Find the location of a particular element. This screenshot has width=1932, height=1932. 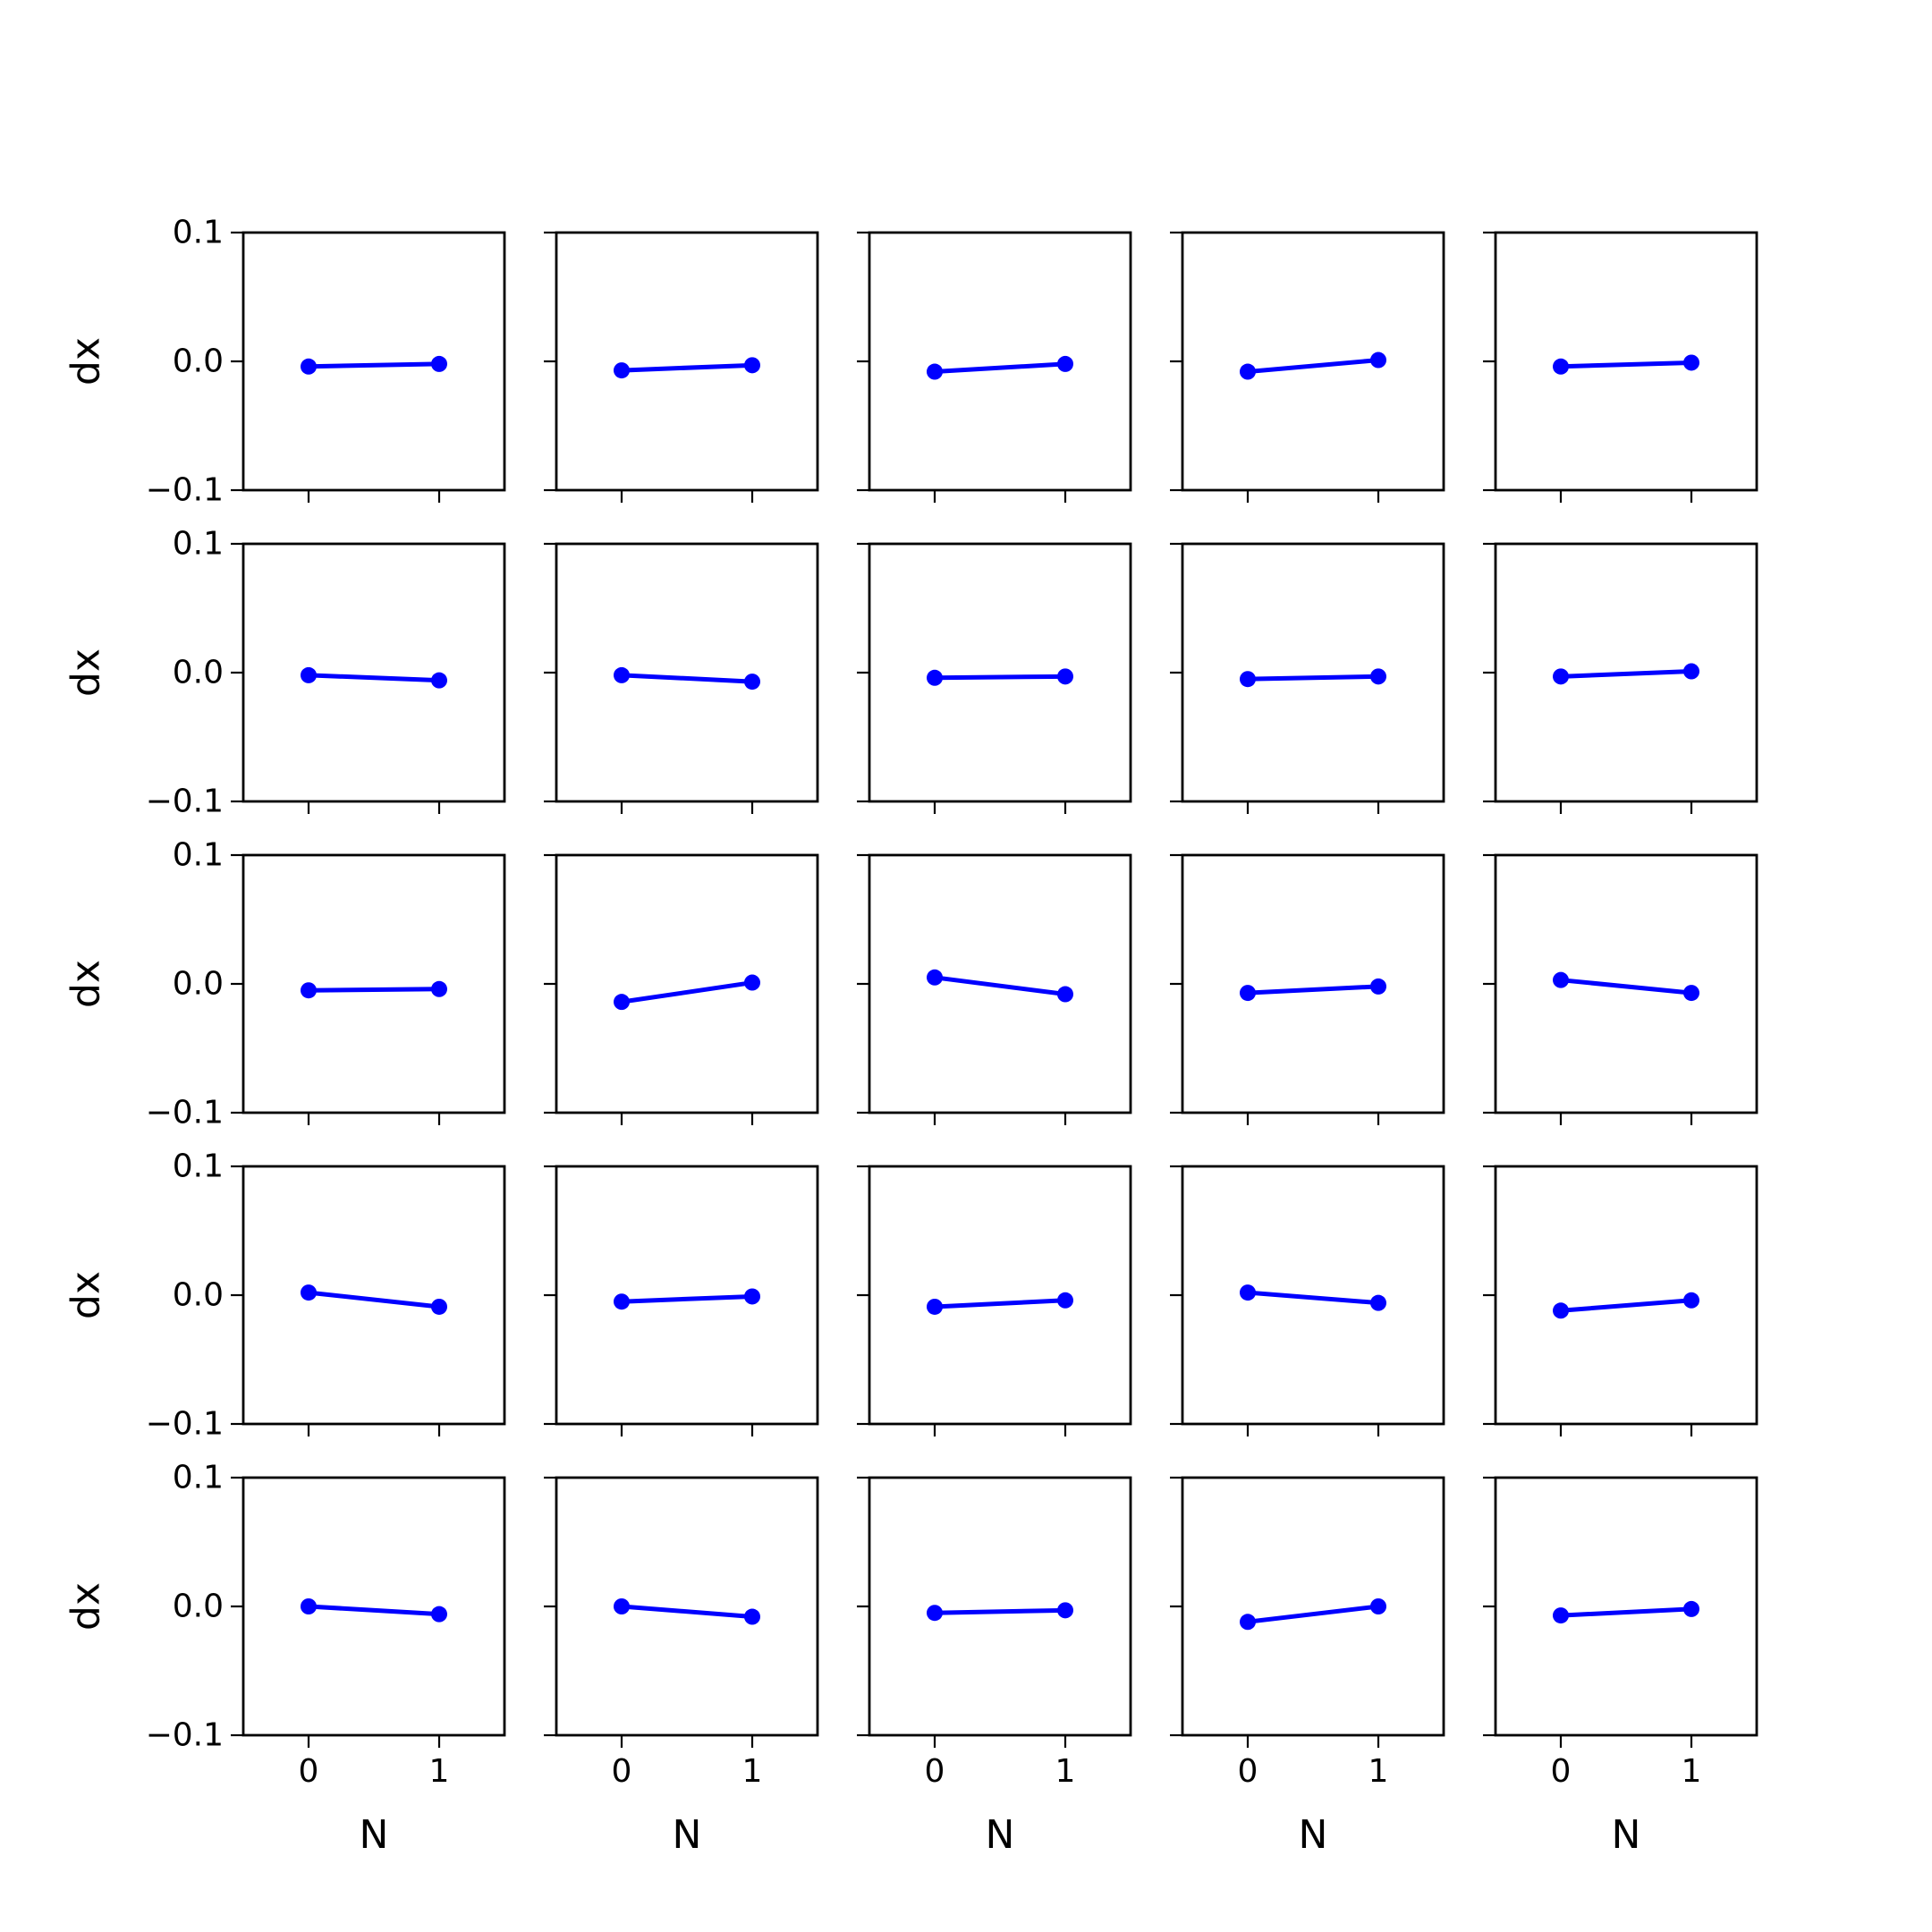

subplot-r5-c2: 0 1 N is located at coordinates (681, 1667).